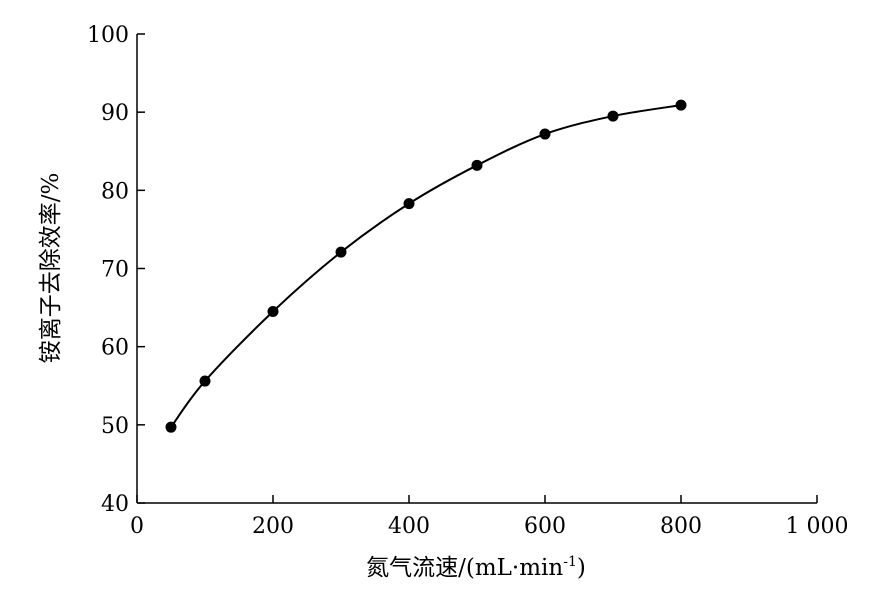 This screenshot has height=591, width=881. I want to click on y-tick-label: 60, so click(115, 348).